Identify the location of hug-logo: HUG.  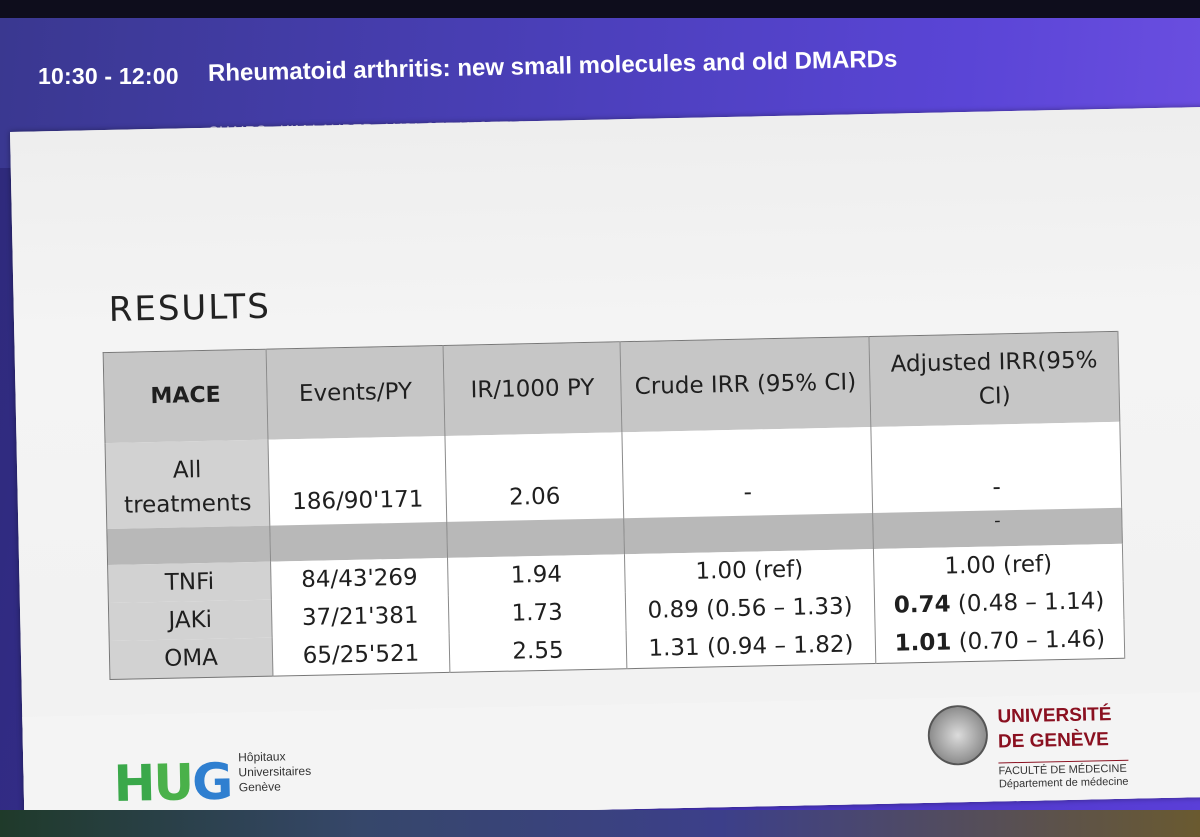
(172, 782).